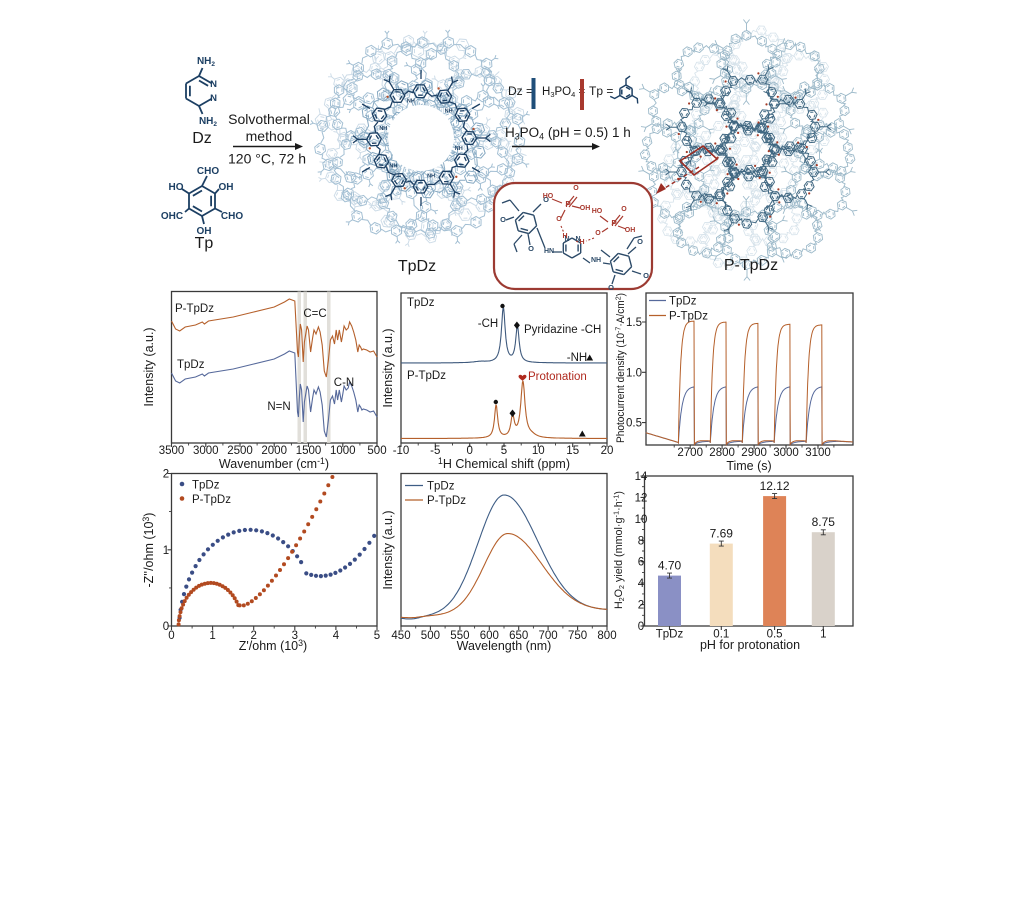  I want to click on svg-text: 1.5, so click(634, 323).